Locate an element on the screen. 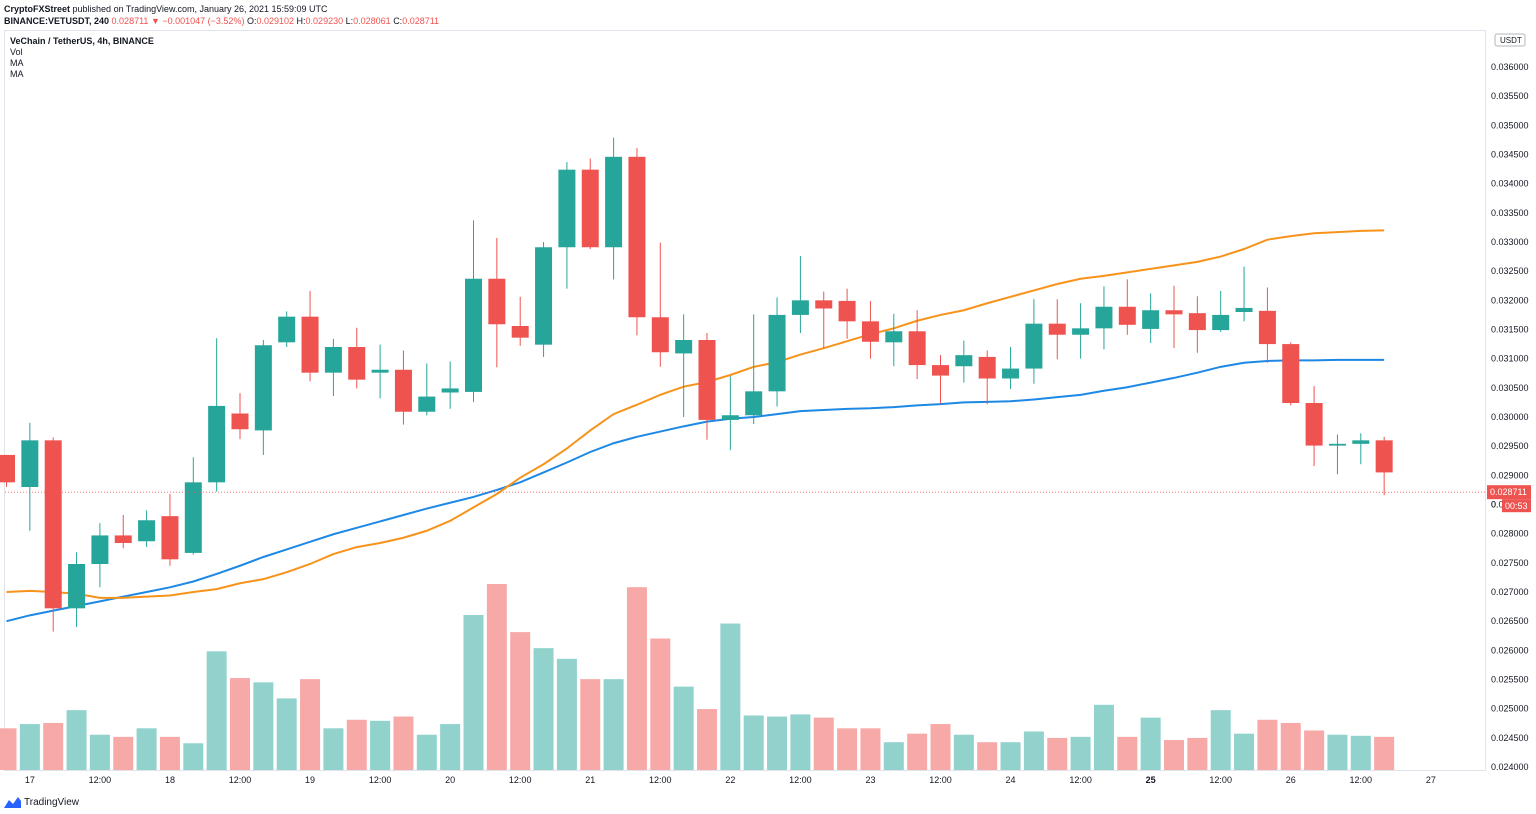  price-change: −0.001047 (−3.52%) is located at coordinates (203, 21).